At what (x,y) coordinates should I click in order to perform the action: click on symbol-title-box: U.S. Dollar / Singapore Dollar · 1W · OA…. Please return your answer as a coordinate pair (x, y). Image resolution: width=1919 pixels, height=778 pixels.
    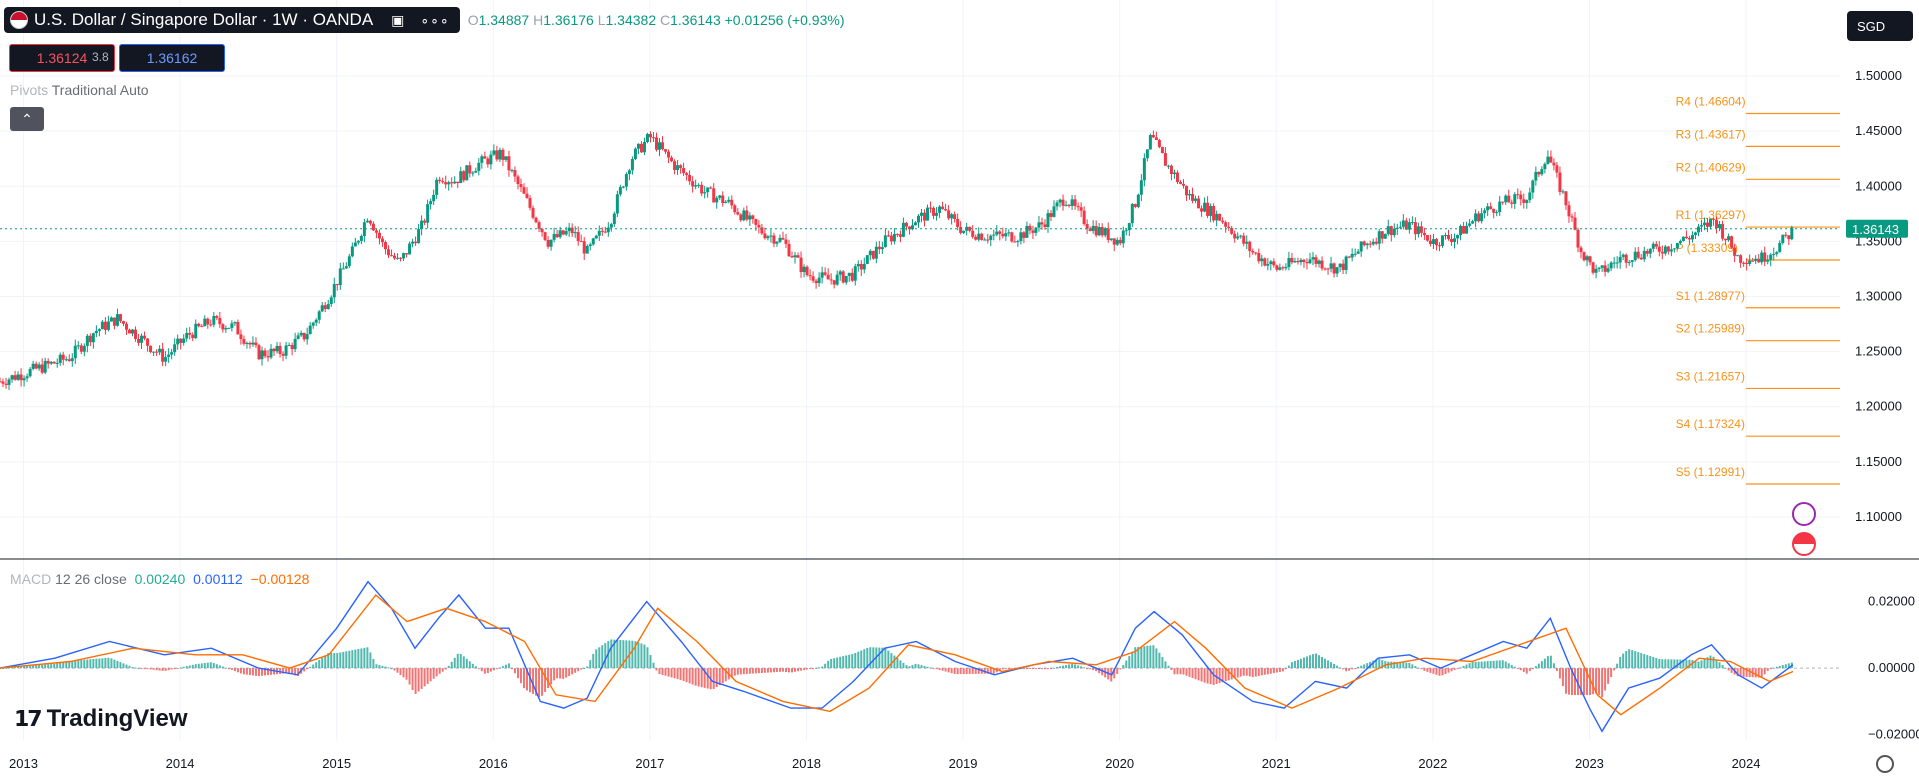
    Looking at the image, I should click on (232, 20).